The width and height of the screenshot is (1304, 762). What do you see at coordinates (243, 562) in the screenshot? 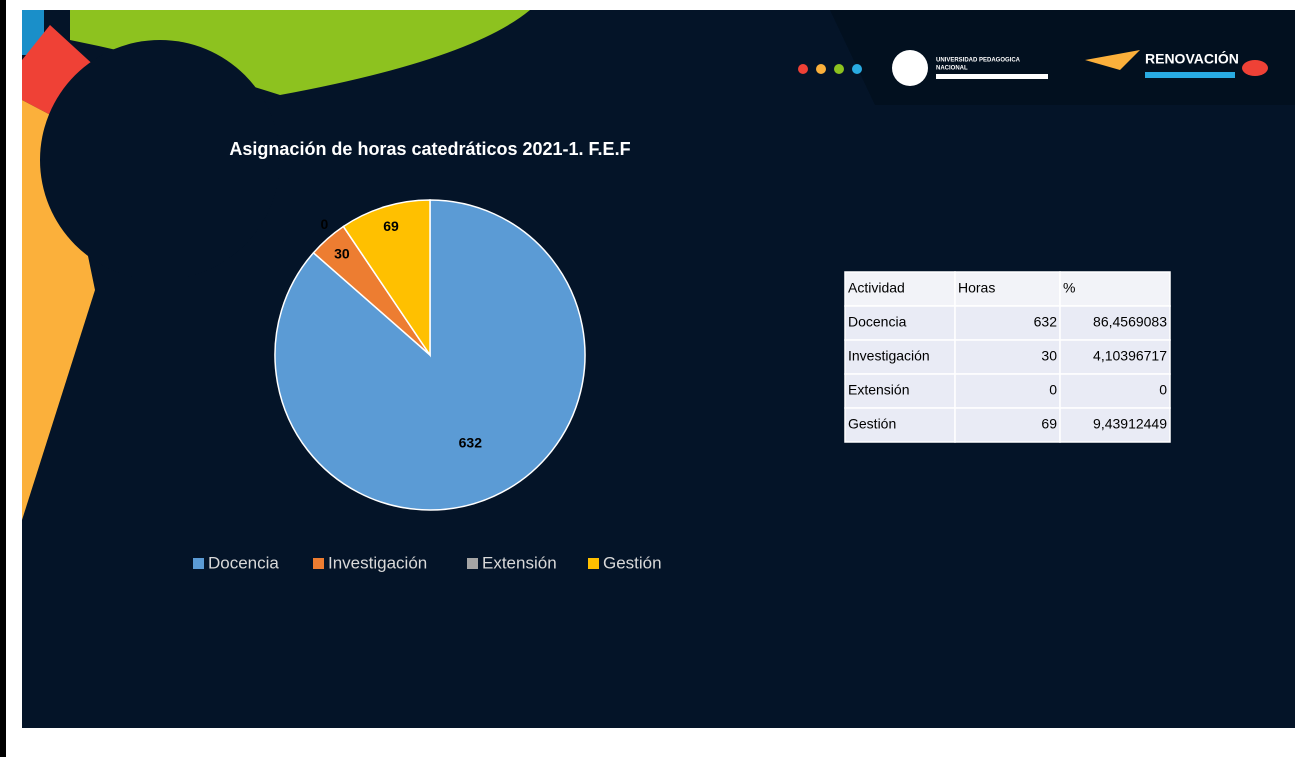
I see `legend-label: Docencia` at bounding box center [243, 562].